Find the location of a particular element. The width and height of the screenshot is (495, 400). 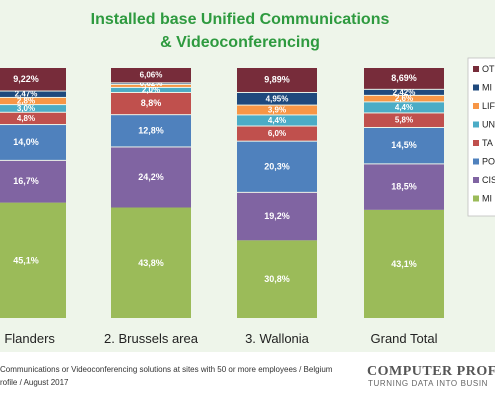

data-label: 12,8% is located at coordinates (151, 130).